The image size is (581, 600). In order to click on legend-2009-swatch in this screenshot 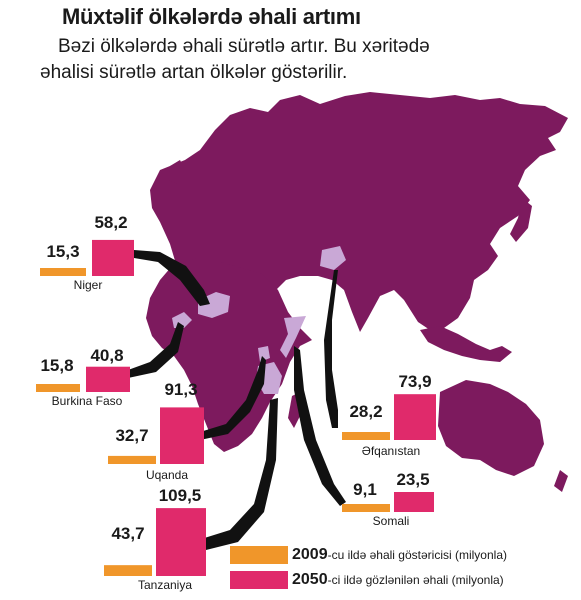, I will do `click(259, 555)`.